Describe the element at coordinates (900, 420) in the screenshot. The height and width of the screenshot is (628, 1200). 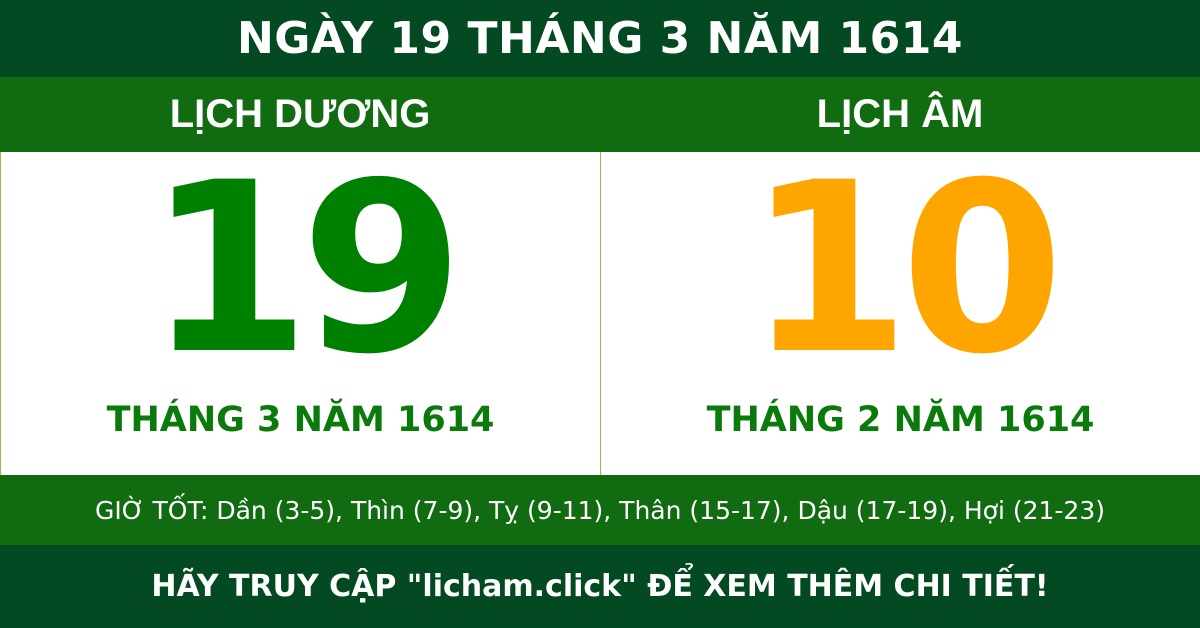
I see `lunar-month-year: THÁNG 2 NĂM 1614` at that location.